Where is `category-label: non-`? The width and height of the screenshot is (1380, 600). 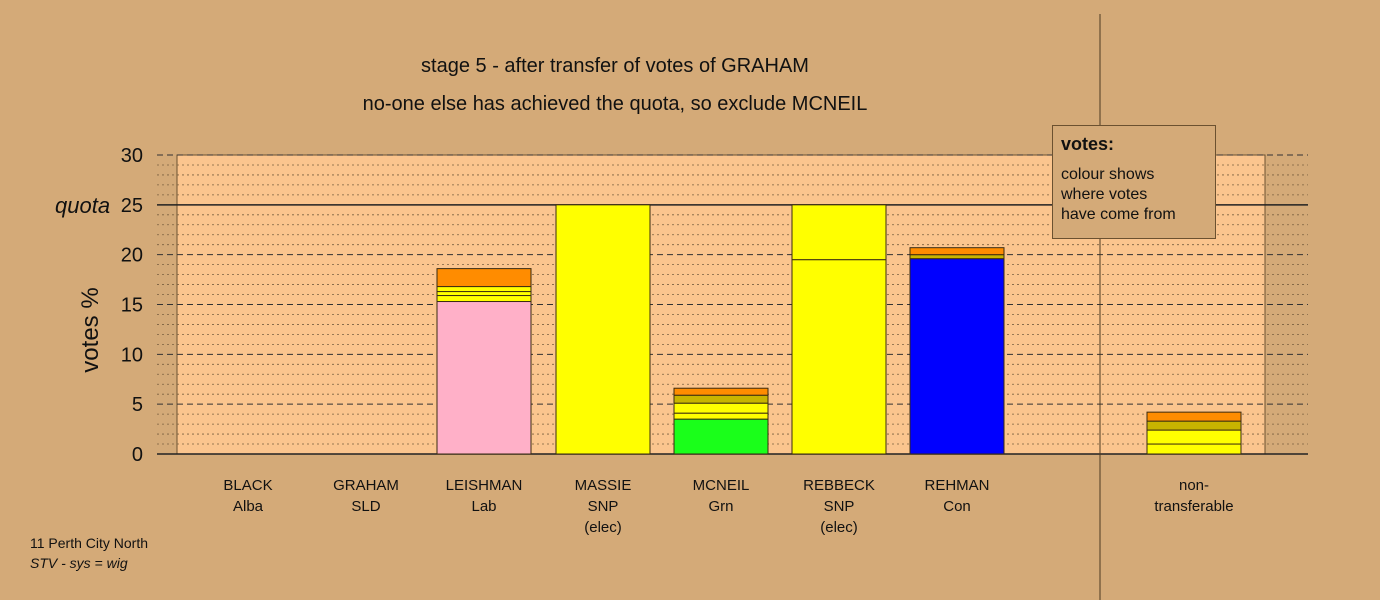 category-label: non- is located at coordinates (1194, 485).